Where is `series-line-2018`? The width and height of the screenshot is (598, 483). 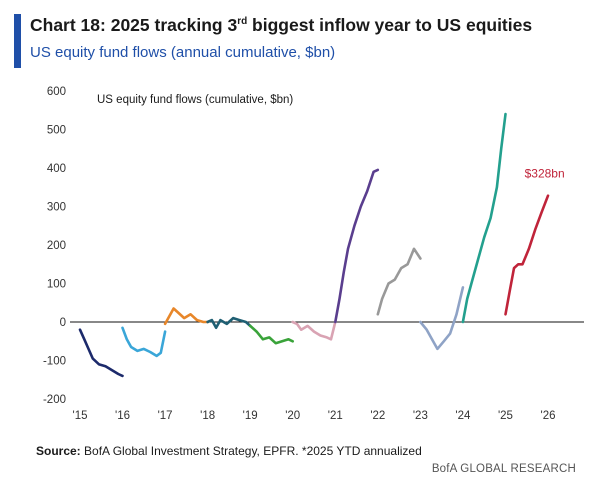 series-line-2018 is located at coordinates (229, 323).